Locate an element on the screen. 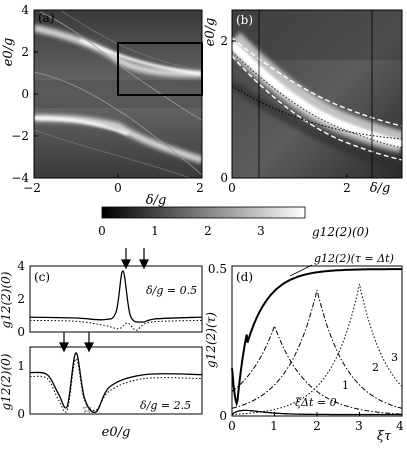 Image resolution: width=407 pixels, height=458 pixels. d-curve-label-tmax: g12(2)(τ = Δt) is located at coordinates (354, 258).